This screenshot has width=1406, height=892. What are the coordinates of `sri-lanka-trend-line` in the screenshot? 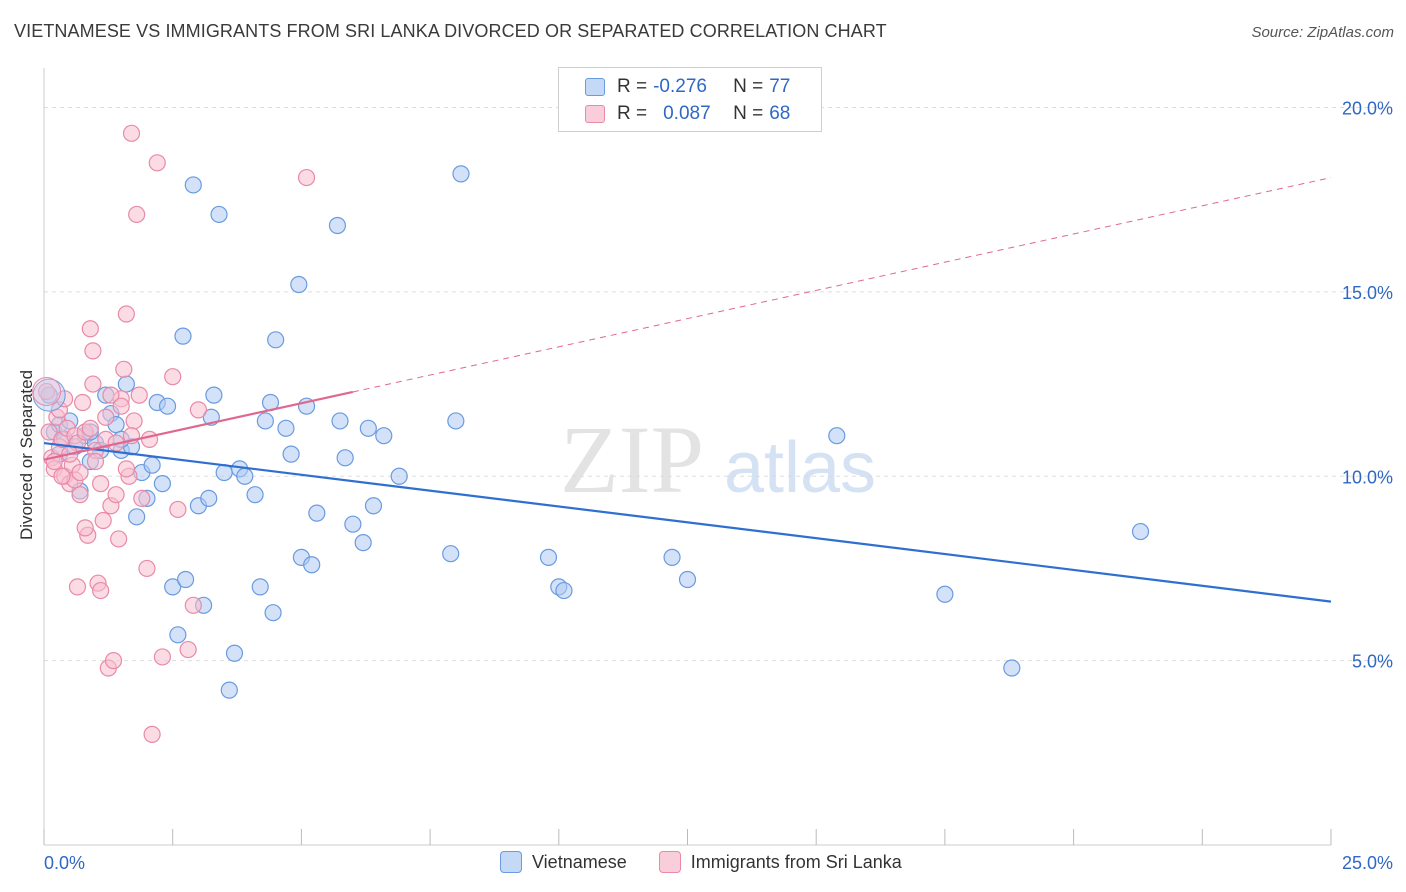 It's located at (198, 425).